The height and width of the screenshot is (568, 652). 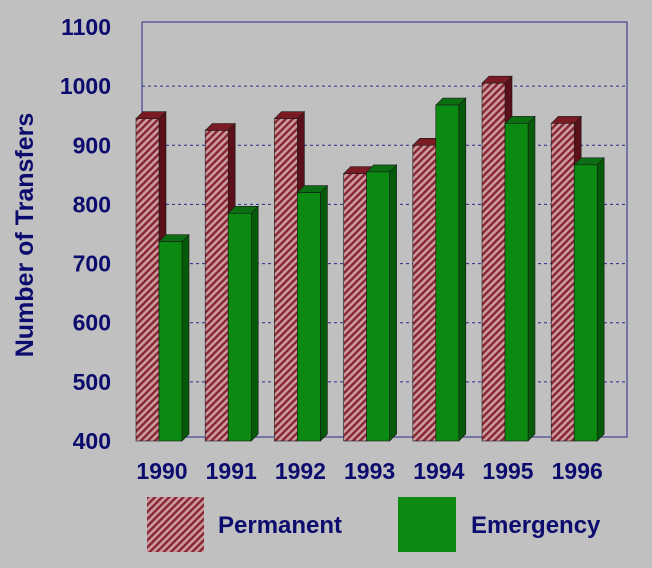 I want to click on y-axis-ticks: 400 500 600 700 800 900 1000 1100, so click(x=85, y=234).